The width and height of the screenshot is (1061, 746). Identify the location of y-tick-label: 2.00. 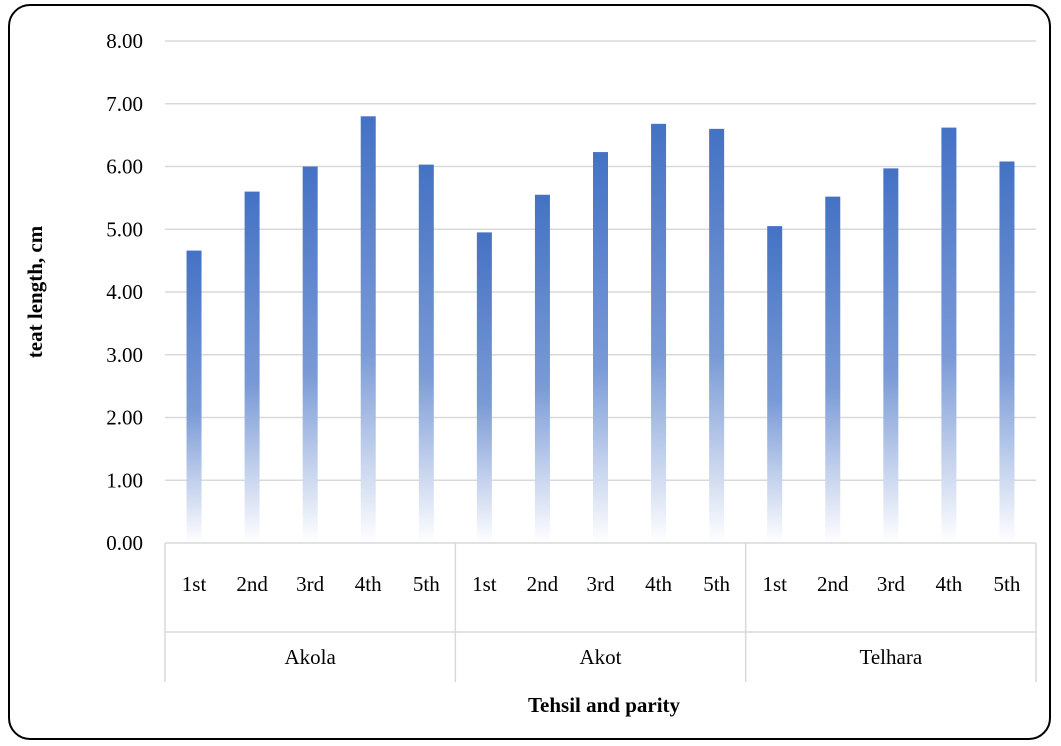
(124, 418).